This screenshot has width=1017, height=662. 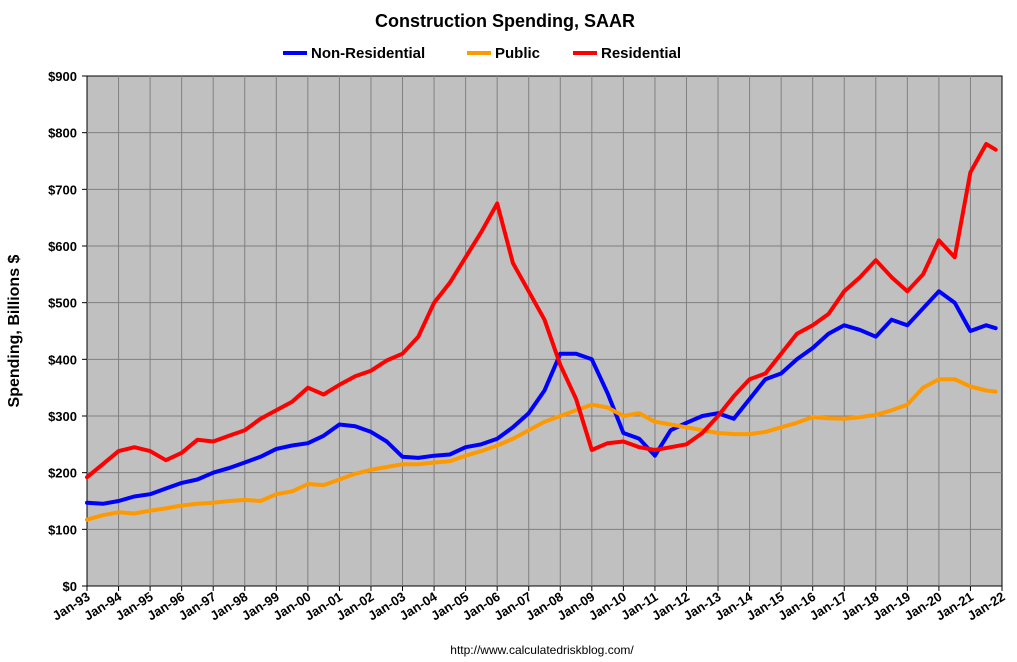 What do you see at coordinates (62, 133) in the screenshot?
I see `y-tick-label: $800` at bounding box center [62, 133].